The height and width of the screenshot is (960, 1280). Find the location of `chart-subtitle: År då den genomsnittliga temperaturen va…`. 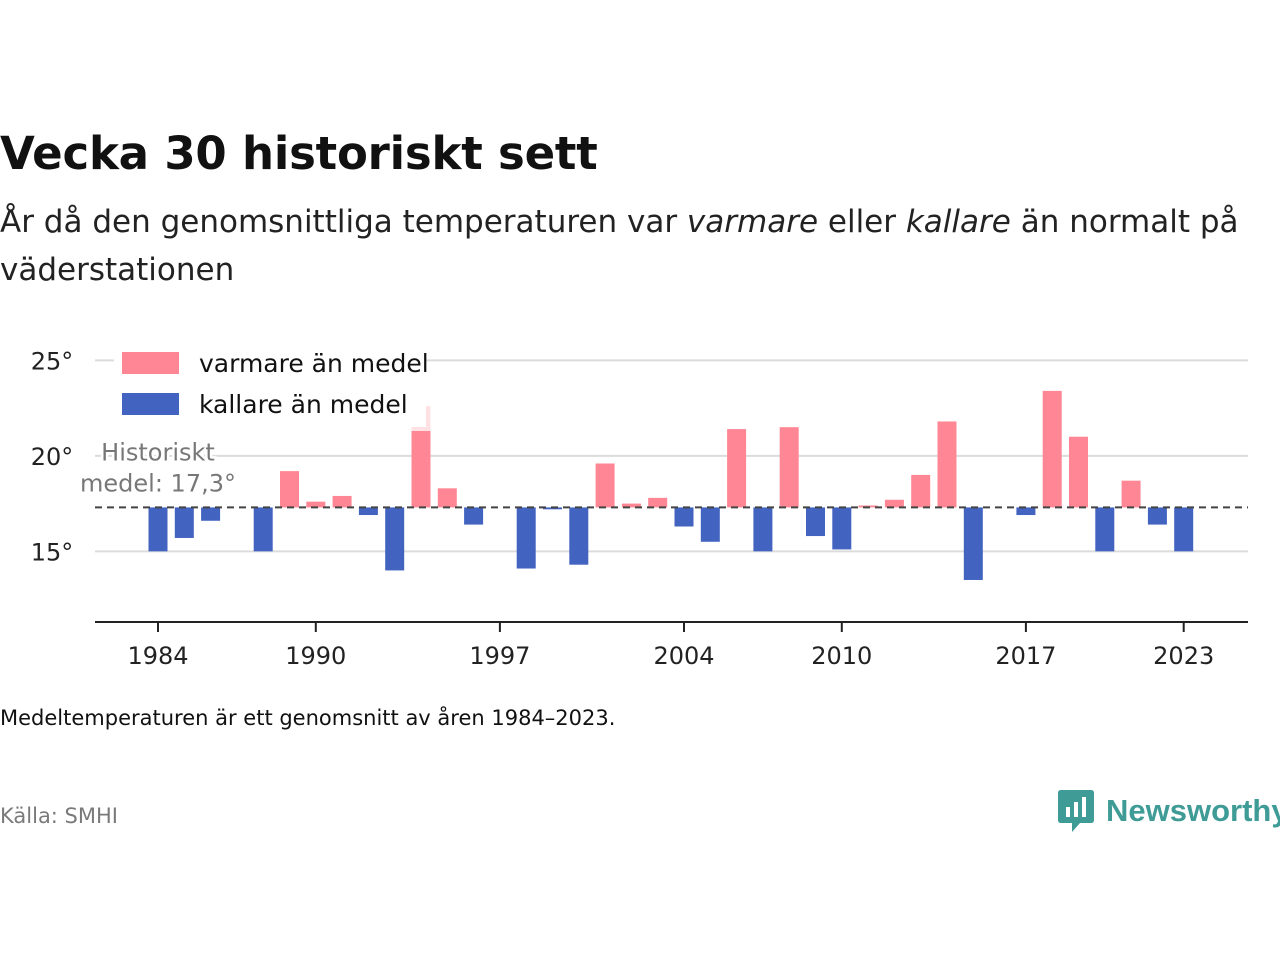

chart-subtitle: År då den genomsnittliga temperaturen va… is located at coordinates (620, 246).